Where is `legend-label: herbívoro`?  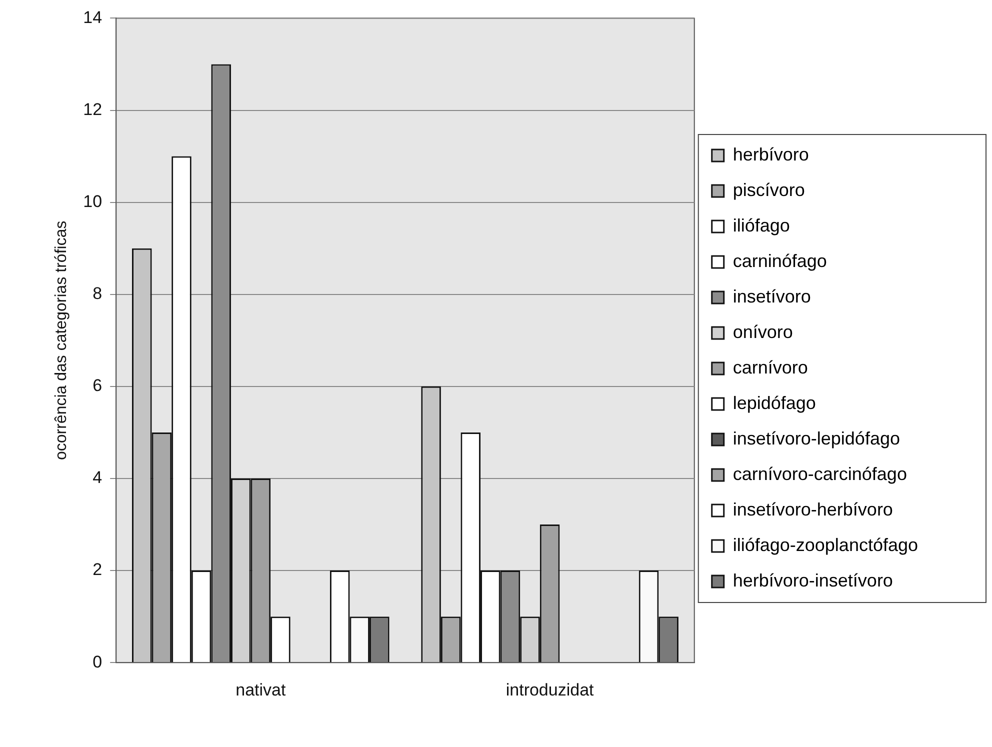 legend-label: herbívoro is located at coordinates (770, 154).